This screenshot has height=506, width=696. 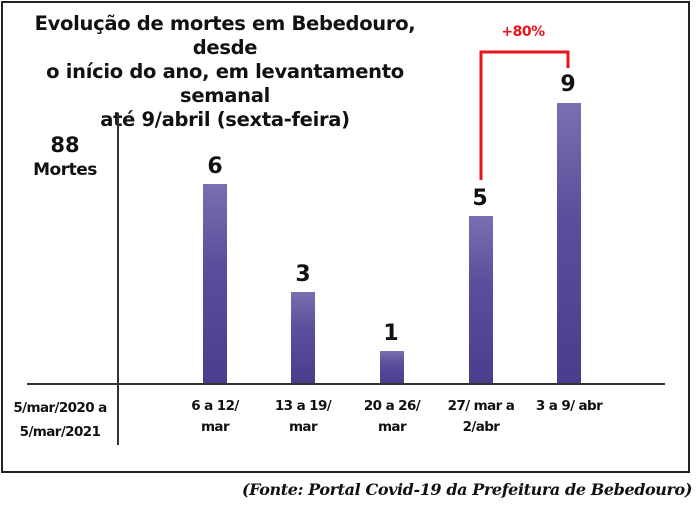 I want to click on x-label-5: 3 a 9/ abr, so click(x=569, y=406).